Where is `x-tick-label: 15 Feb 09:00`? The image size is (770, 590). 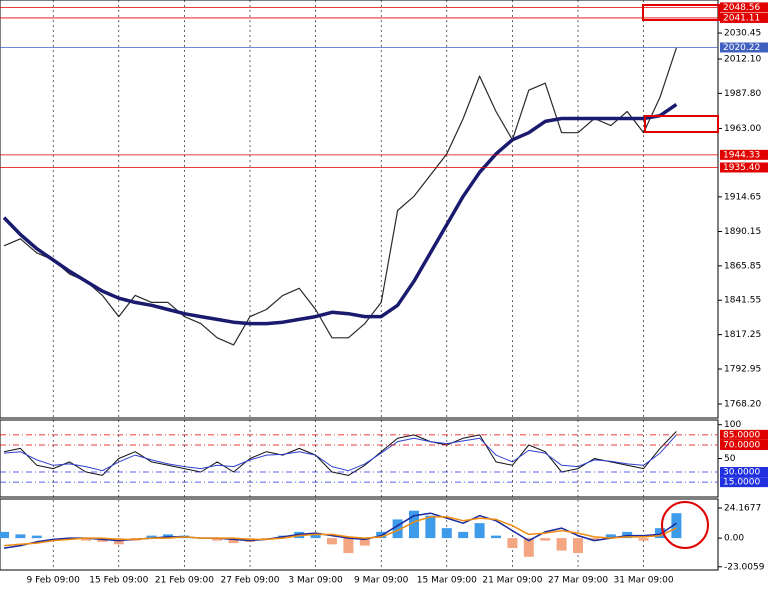 x-tick-label: 15 Feb 09:00 is located at coordinates (118, 581).